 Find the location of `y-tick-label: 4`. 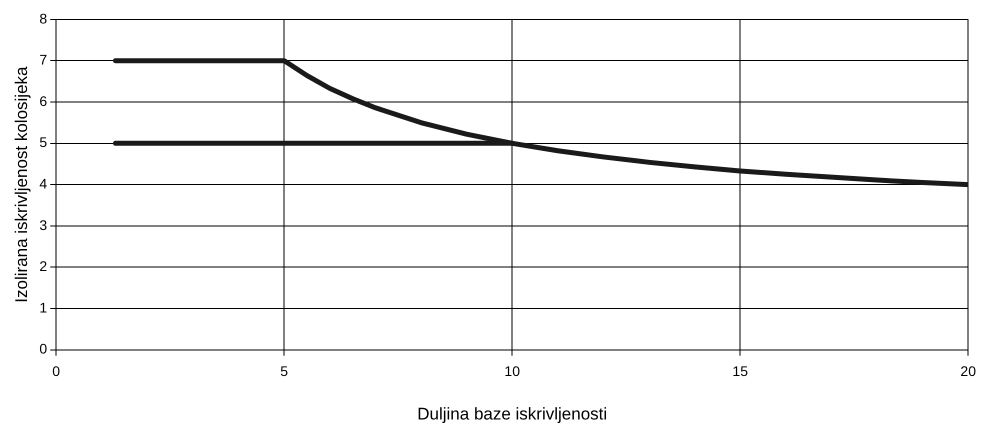

y-tick-label: 4 is located at coordinates (43, 183).